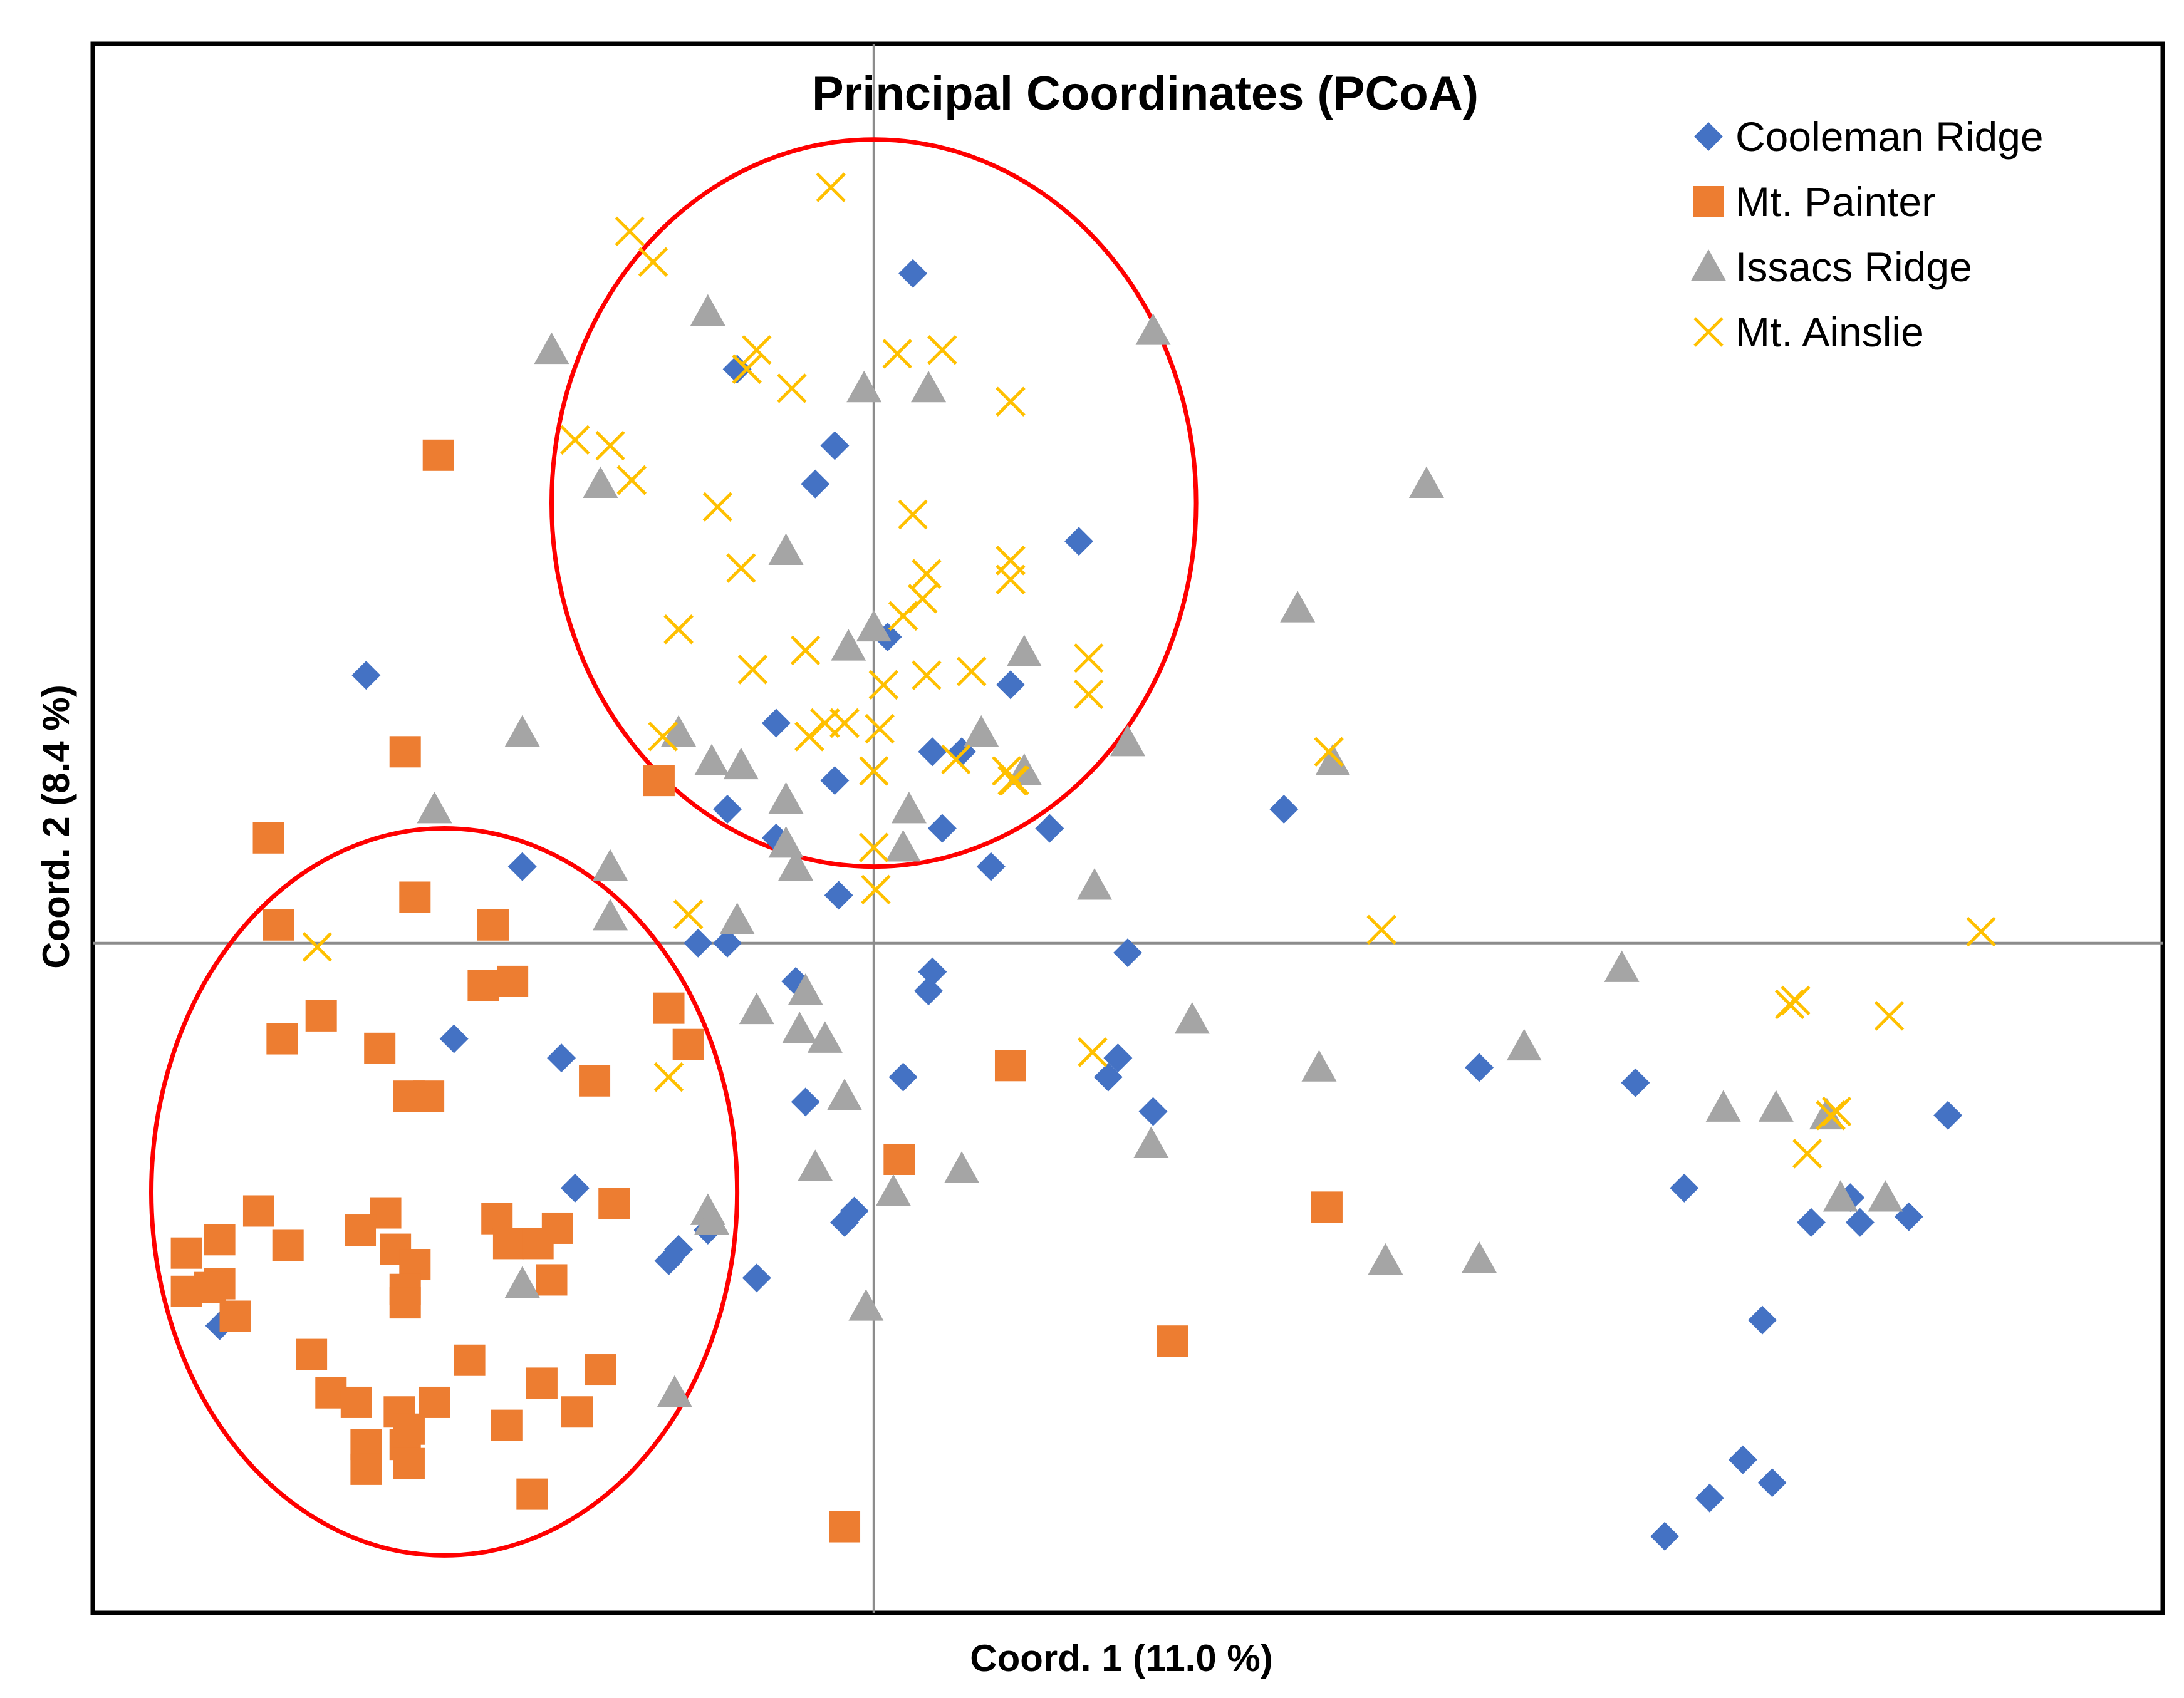 This screenshot has width=2184, height=1698. Describe the element at coordinates (1708, 265) in the screenshot. I see `legend-marker-issacs-ridge` at that location.